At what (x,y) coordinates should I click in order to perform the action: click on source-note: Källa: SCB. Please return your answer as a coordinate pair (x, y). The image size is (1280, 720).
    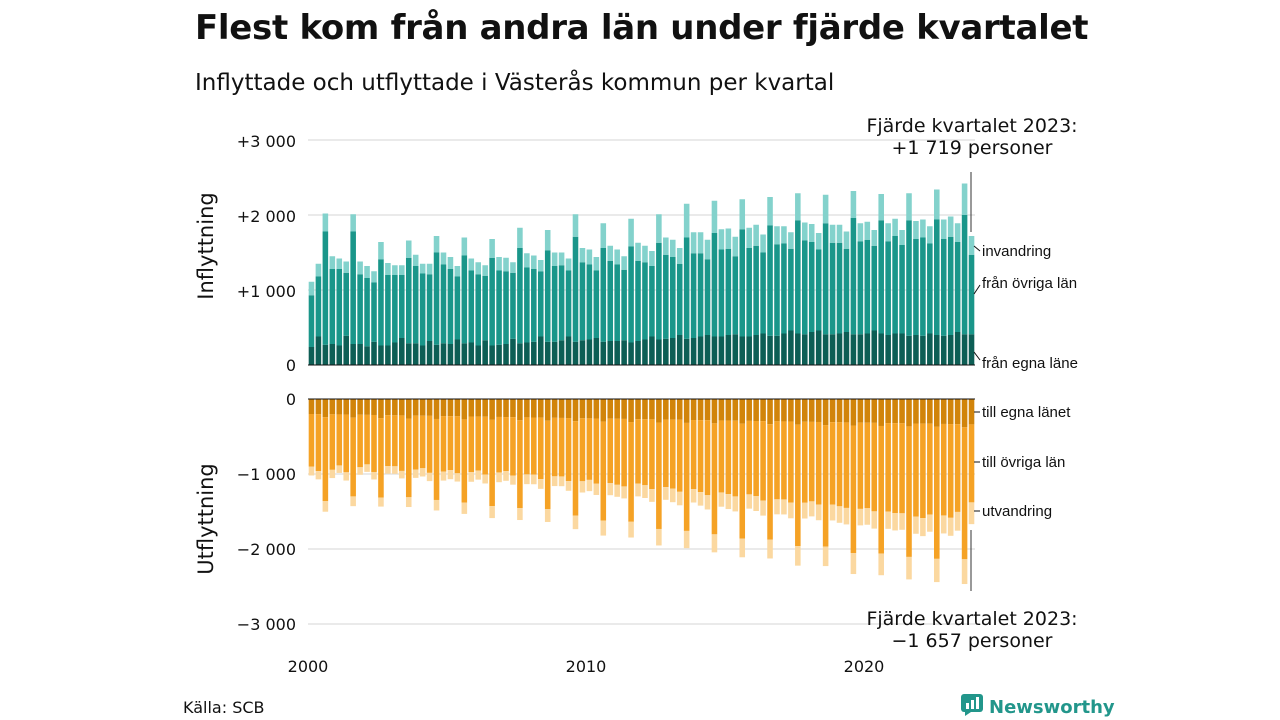
    Looking at the image, I should click on (224, 707).